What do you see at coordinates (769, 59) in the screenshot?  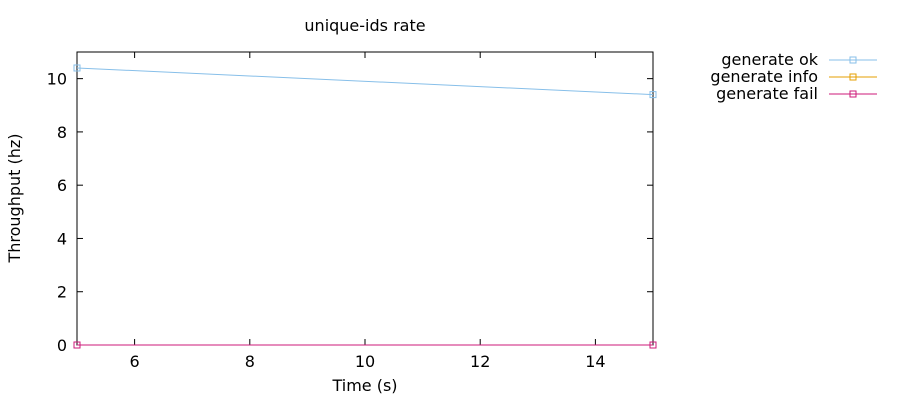 I see `legend-label: generate ok` at bounding box center [769, 59].